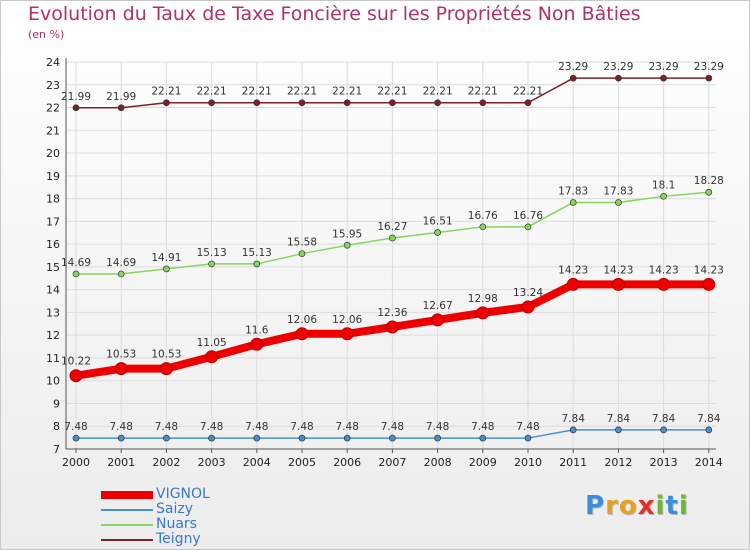 The width and height of the screenshot is (750, 550). What do you see at coordinates (53, 85) in the screenshot?
I see `y-tick-label: 23` at bounding box center [53, 85].